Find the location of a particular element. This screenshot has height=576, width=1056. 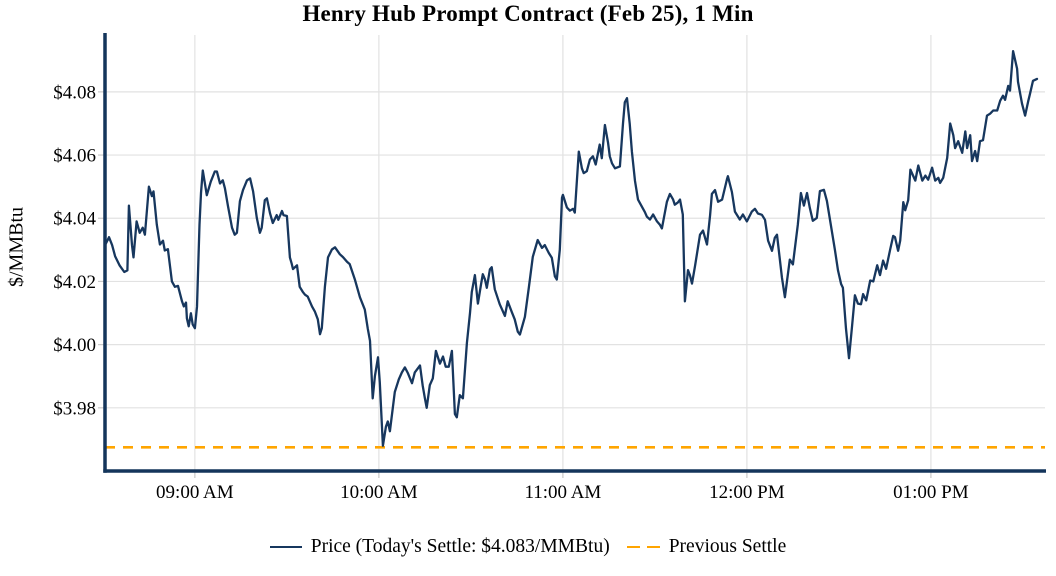

x-tick-label: 01:00 PM is located at coordinates (931, 492).